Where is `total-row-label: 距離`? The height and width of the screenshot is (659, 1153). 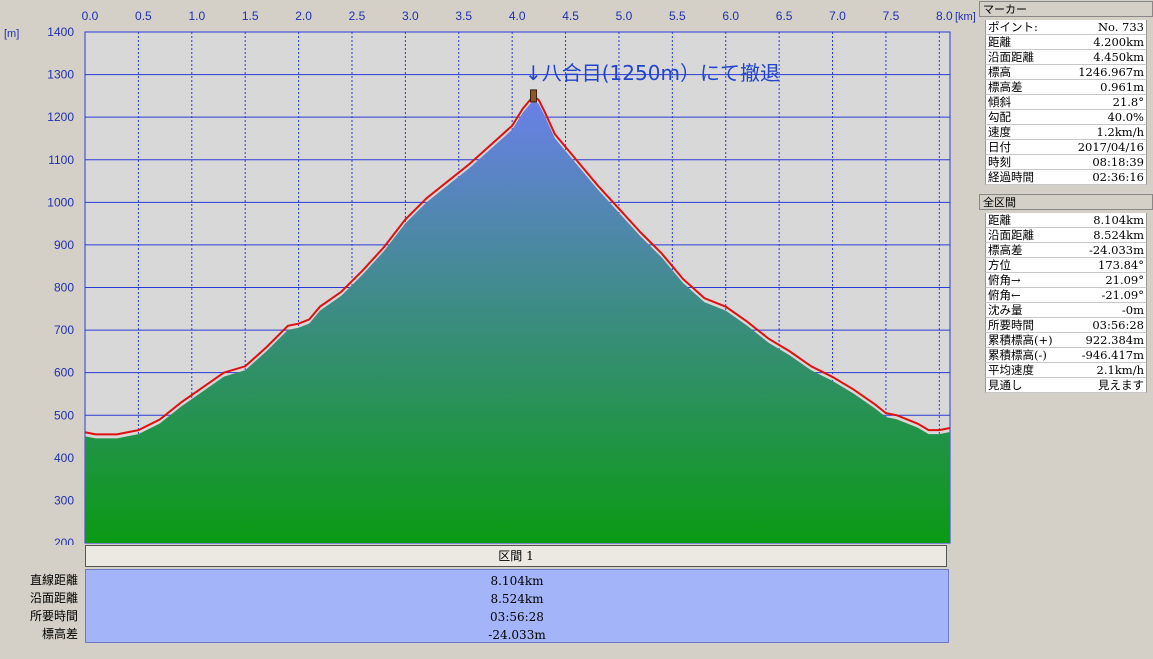 total-row-label: 距離 is located at coordinates (999, 220).